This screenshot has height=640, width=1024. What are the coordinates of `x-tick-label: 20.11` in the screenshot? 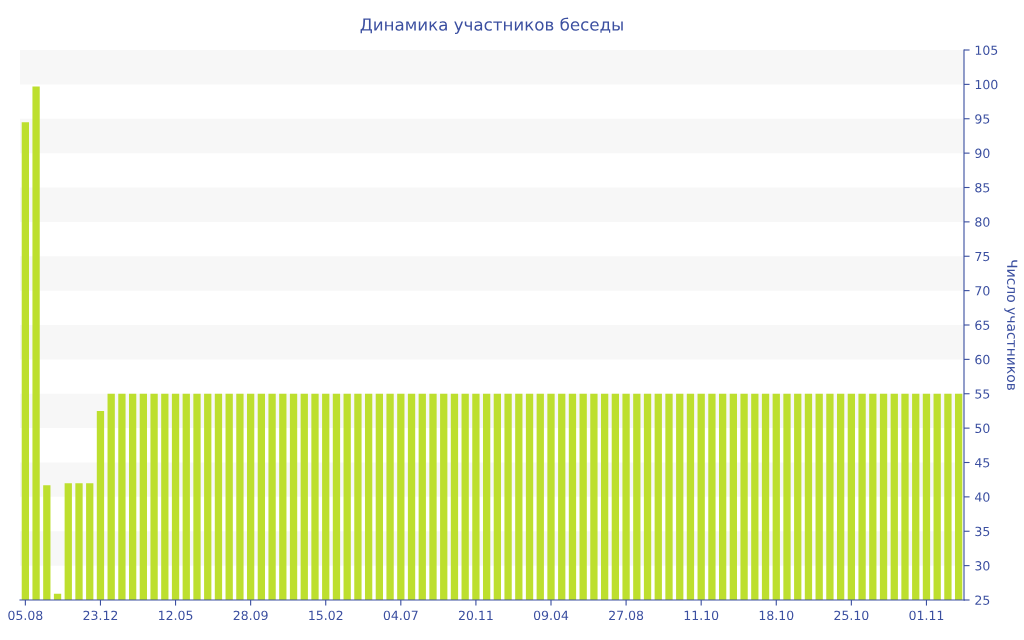 It's located at (475, 615).